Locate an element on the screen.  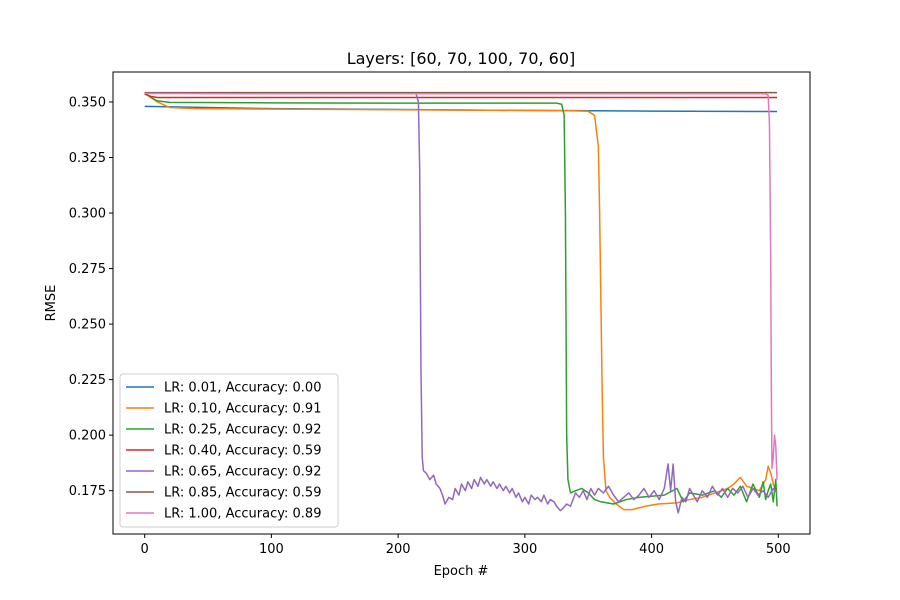
chart-title: Layers: [60, 70, 100, 70, 60] is located at coordinates (461, 58).